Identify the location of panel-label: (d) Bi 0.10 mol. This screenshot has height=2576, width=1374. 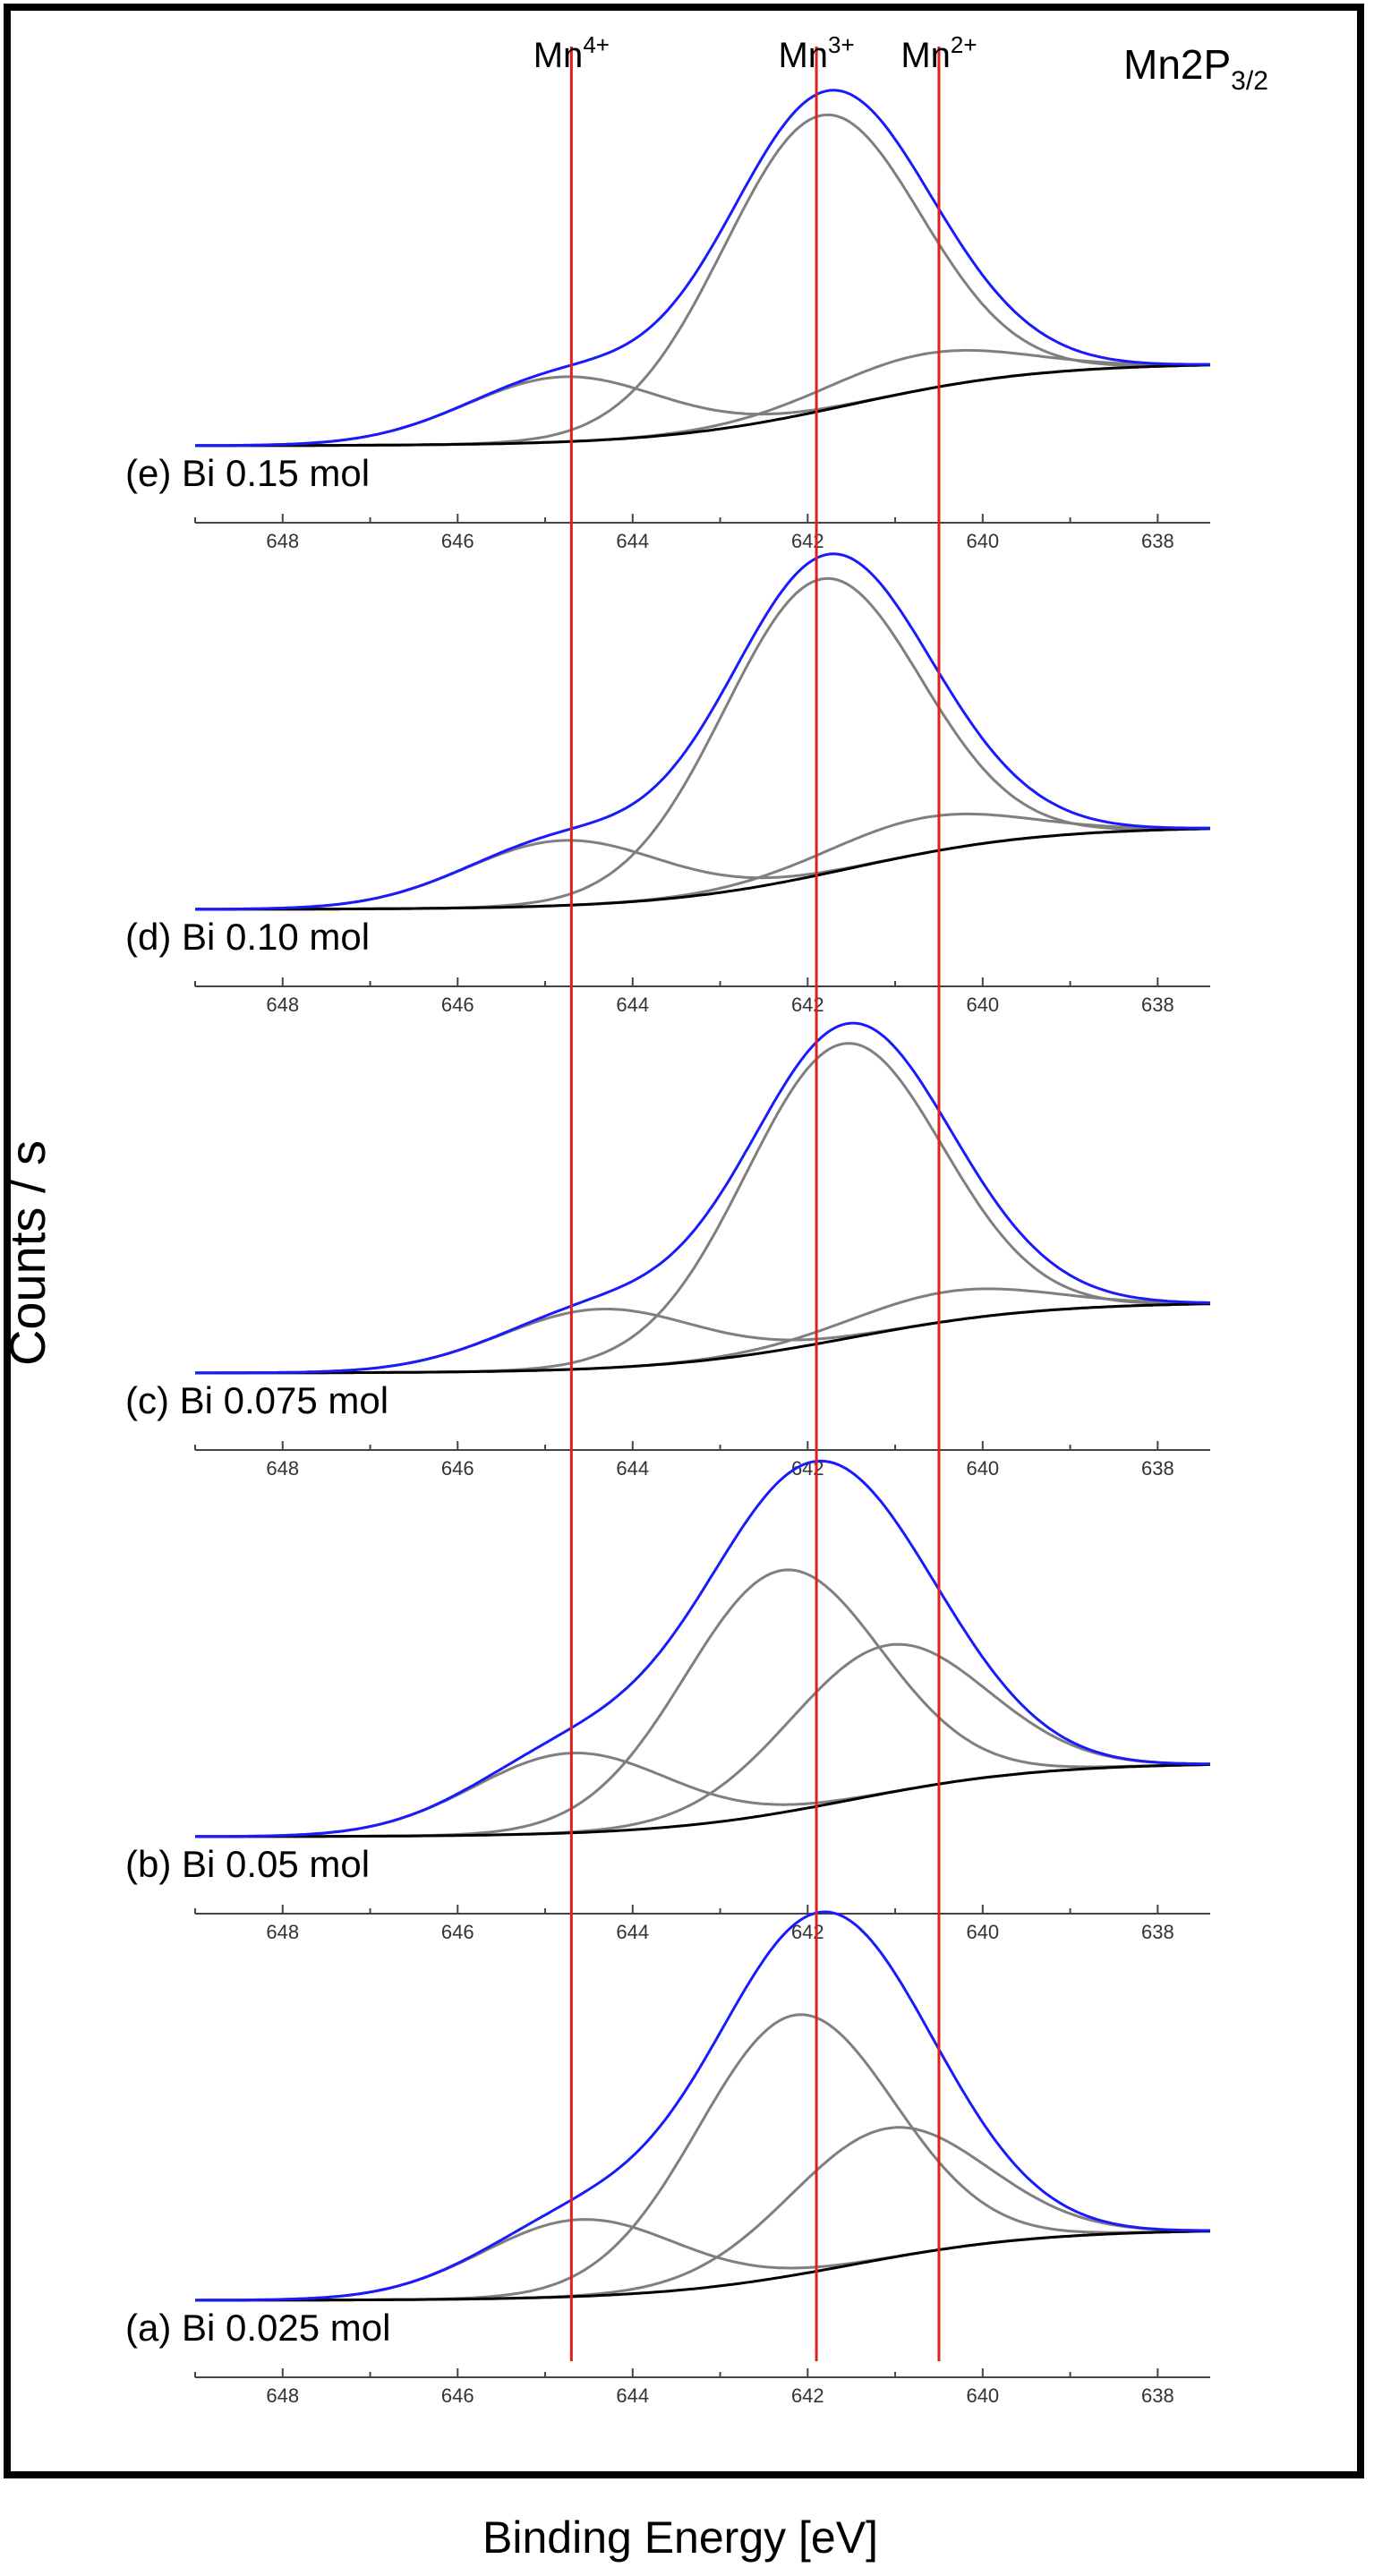
(247, 937).